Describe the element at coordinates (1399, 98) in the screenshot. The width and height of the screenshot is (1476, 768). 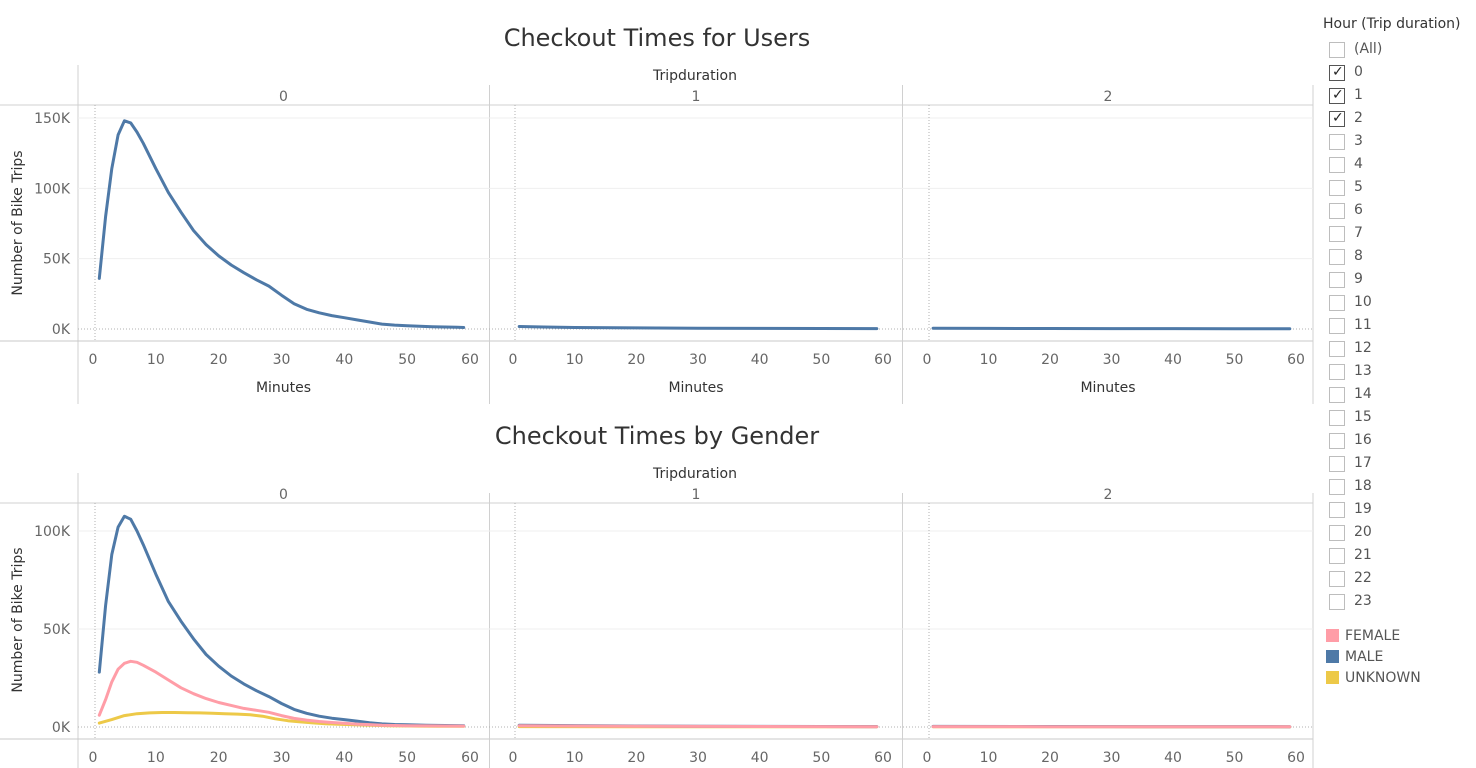
I see `filter-item-1: ✓ 1` at that location.